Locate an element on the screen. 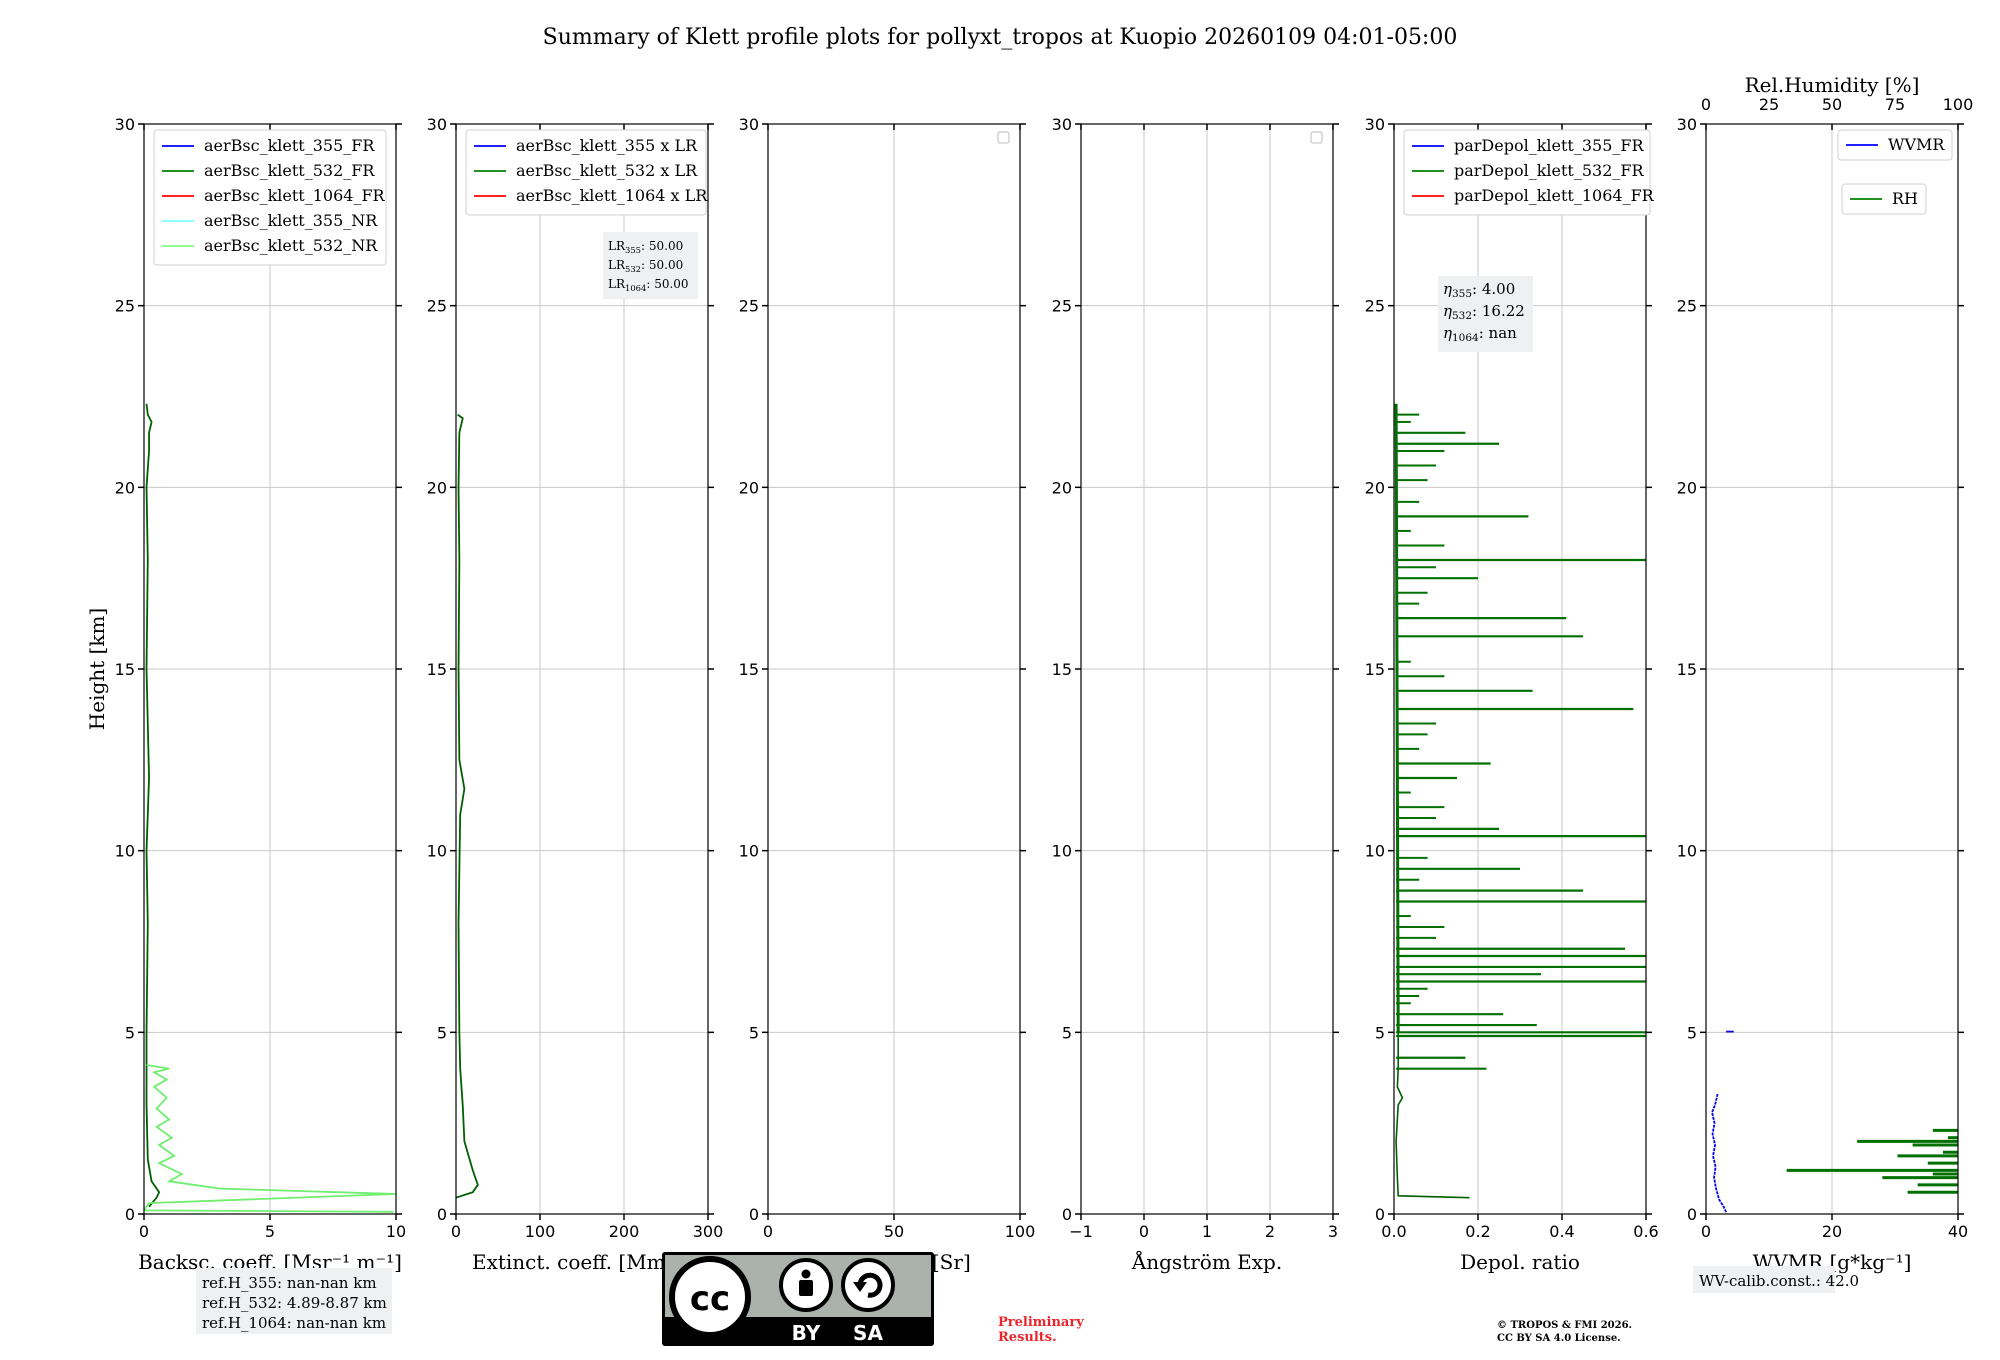 This screenshot has width=2000, height=1360. legend-label: parDepol_klett_355_FR is located at coordinates (1549, 145).